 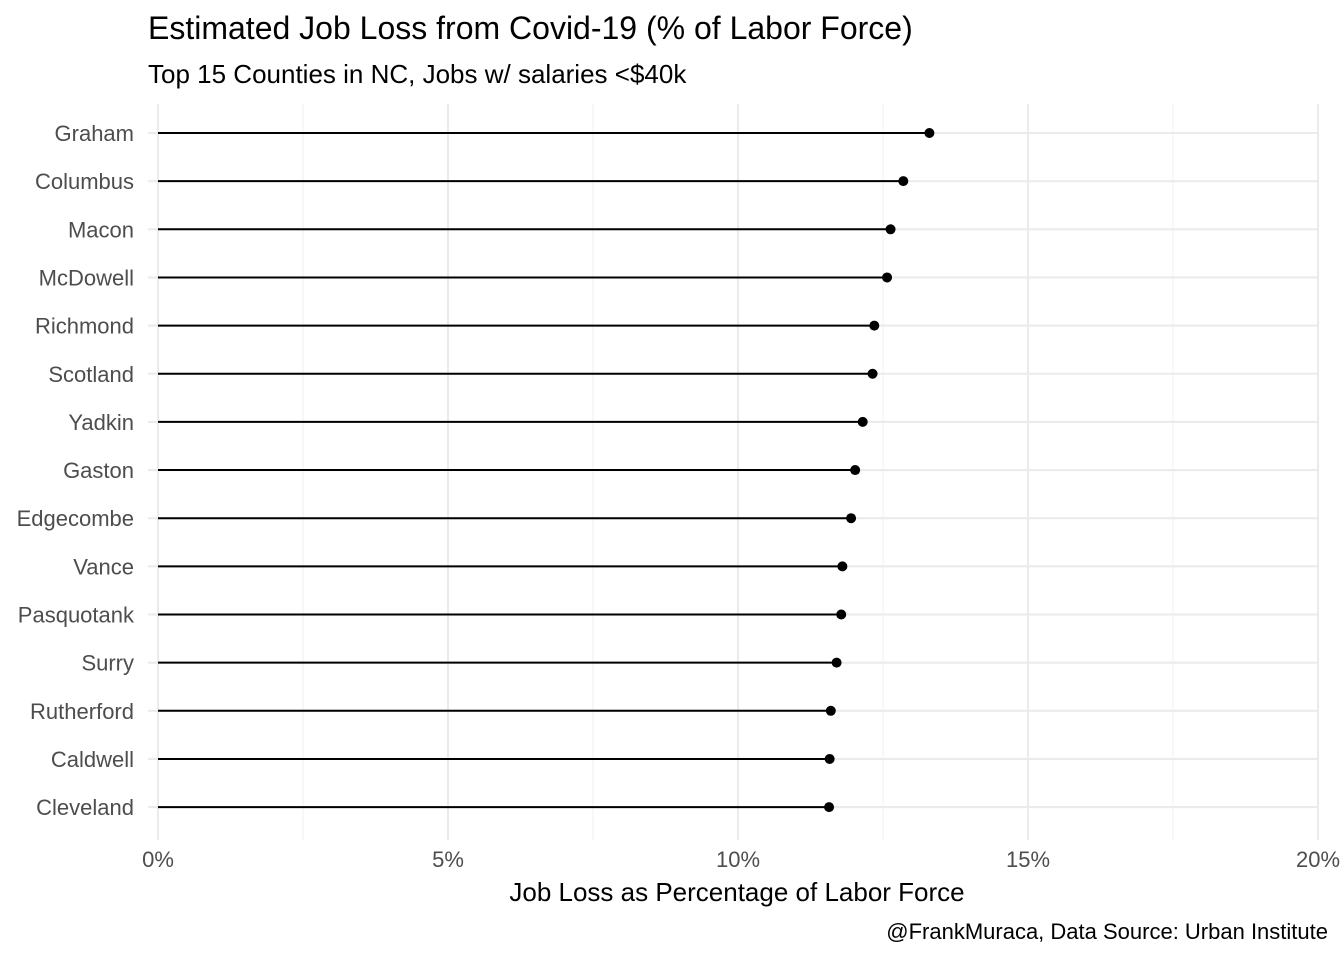 What do you see at coordinates (98, 470) in the screenshot?
I see `y-tick-label: Gaston` at bounding box center [98, 470].